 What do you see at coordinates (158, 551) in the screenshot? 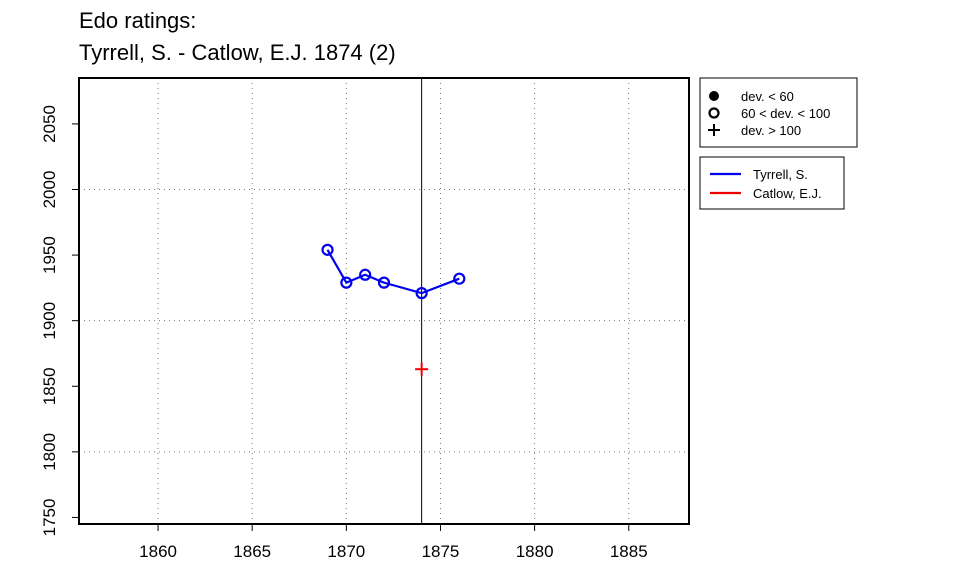
I see `x-tick-label-1860: 1860` at bounding box center [158, 551].